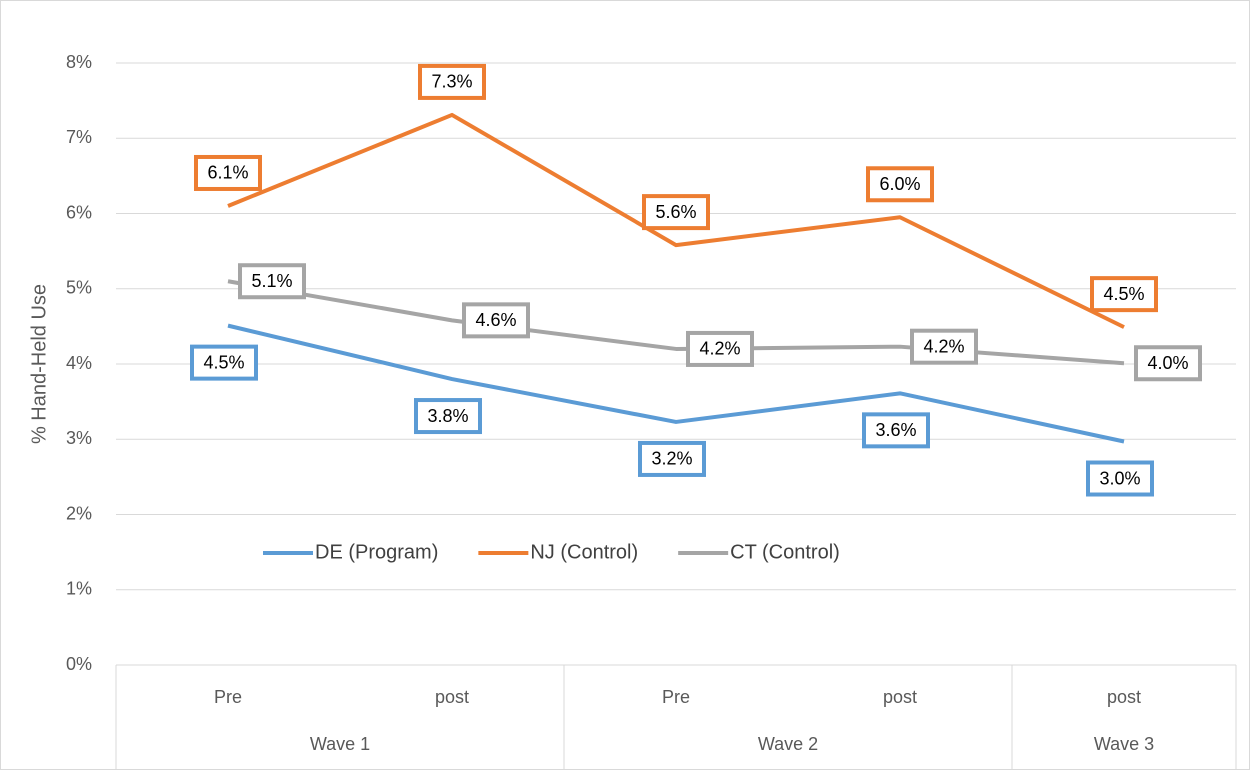 The height and width of the screenshot is (770, 1250). I want to click on value-label: 3.2%, so click(671, 459).